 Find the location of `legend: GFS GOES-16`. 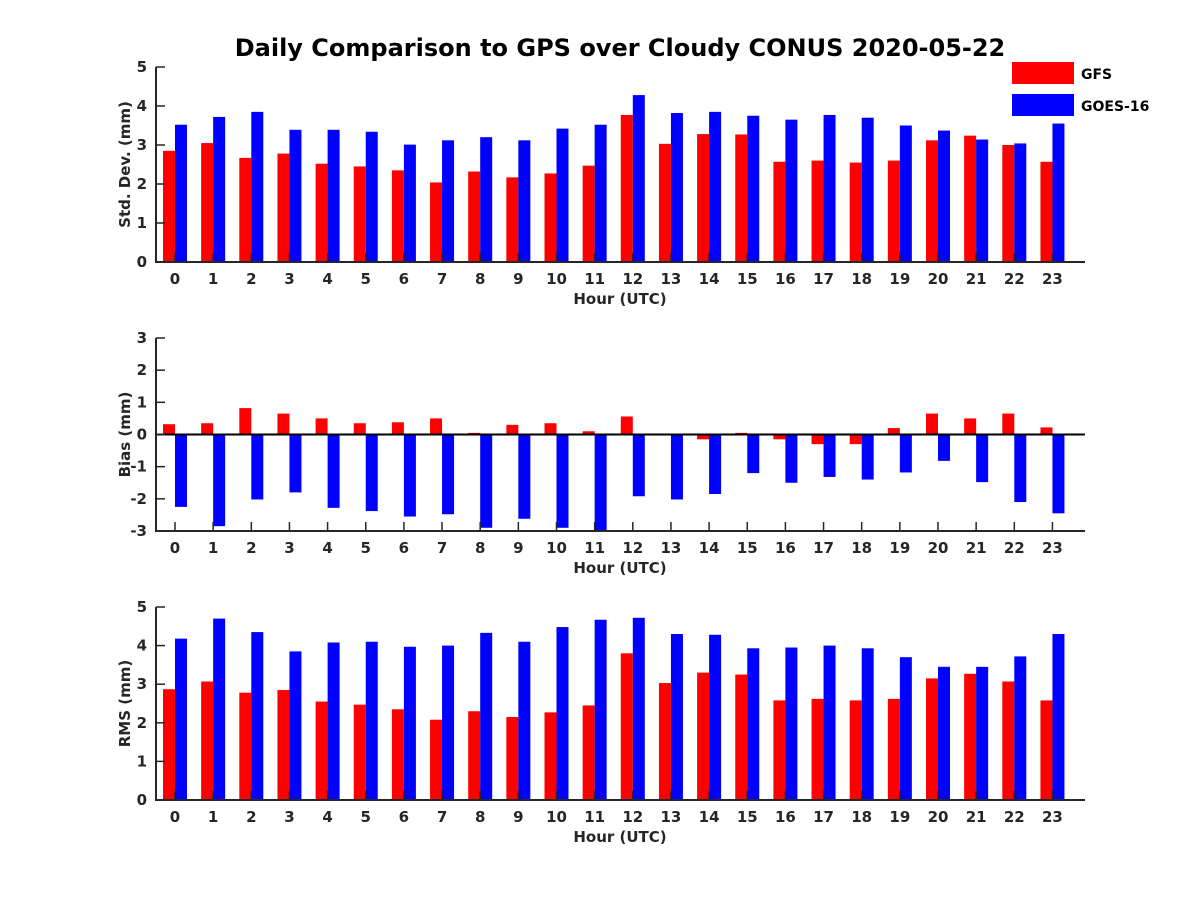

legend: GFS GOES-16 is located at coordinates (1080, 89).